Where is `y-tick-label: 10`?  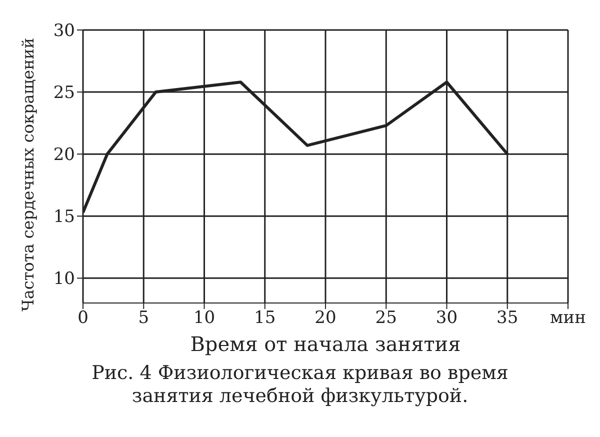 y-tick-label: 10 is located at coordinates (64, 279).